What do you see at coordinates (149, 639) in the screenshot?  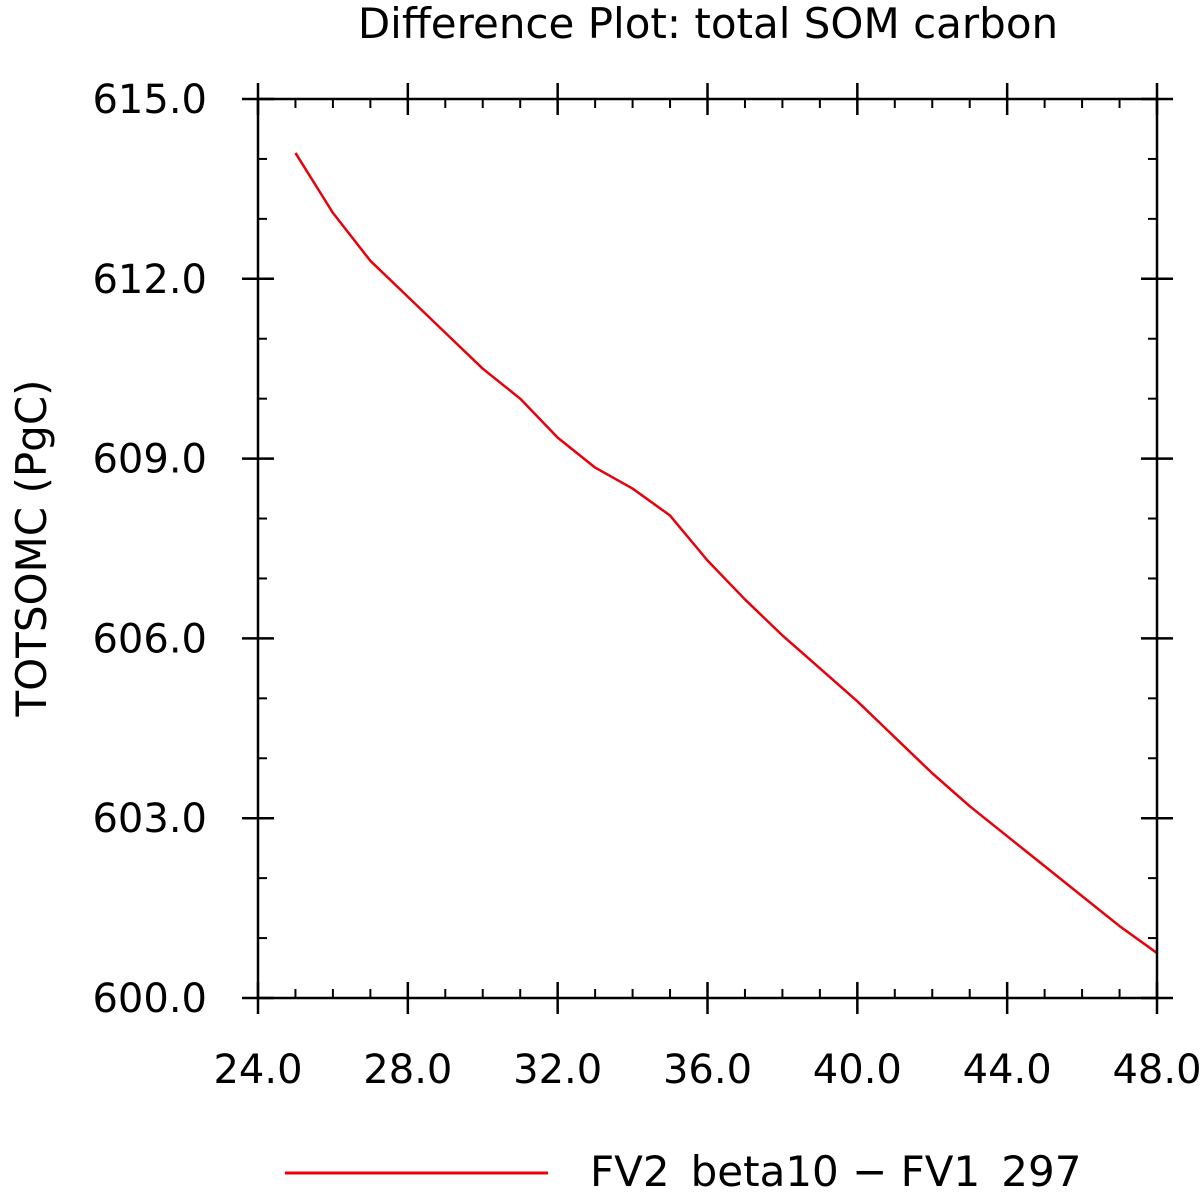 I see `y-tick-label: 606.0` at bounding box center [149, 639].